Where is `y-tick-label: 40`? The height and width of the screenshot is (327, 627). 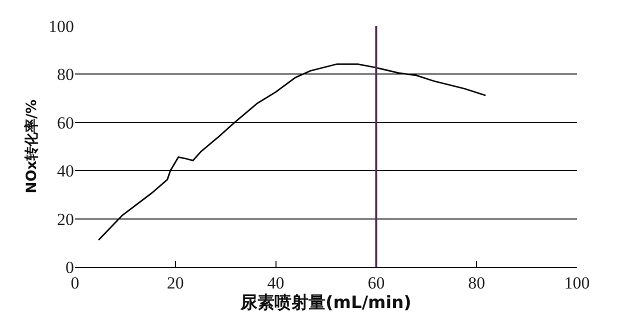 y-tick-label: 40 is located at coordinates (65, 171).